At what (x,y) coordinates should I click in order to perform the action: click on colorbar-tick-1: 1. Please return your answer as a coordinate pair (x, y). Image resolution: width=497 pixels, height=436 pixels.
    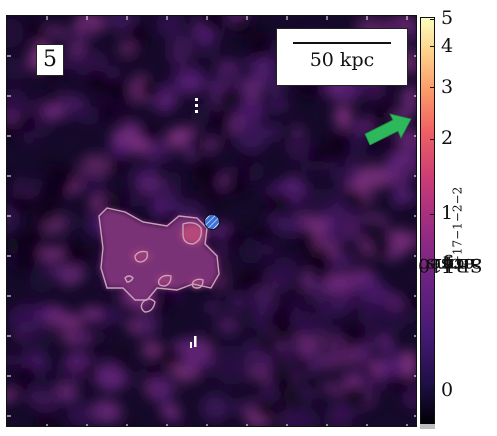
    Looking at the image, I should click on (447, 213).